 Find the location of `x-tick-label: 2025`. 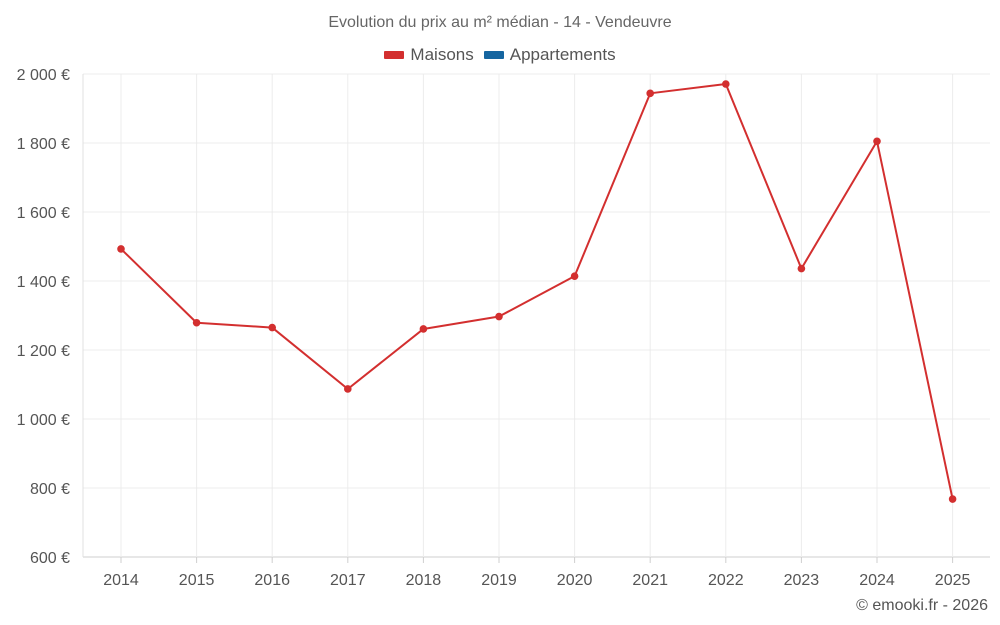

x-tick-label: 2025 is located at coordinates (953, 580).